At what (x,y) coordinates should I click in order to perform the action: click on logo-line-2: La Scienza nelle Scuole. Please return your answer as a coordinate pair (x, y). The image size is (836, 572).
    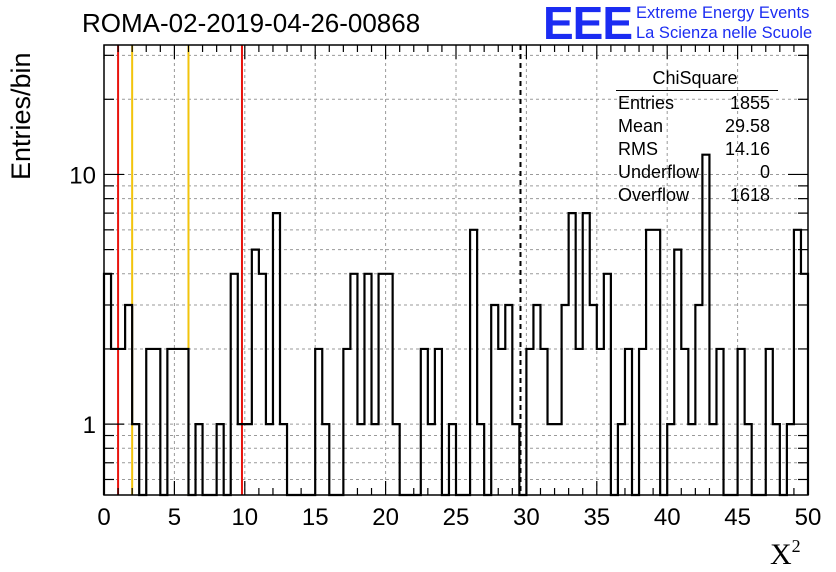
    Looking at the image, I should click on (724, 33).